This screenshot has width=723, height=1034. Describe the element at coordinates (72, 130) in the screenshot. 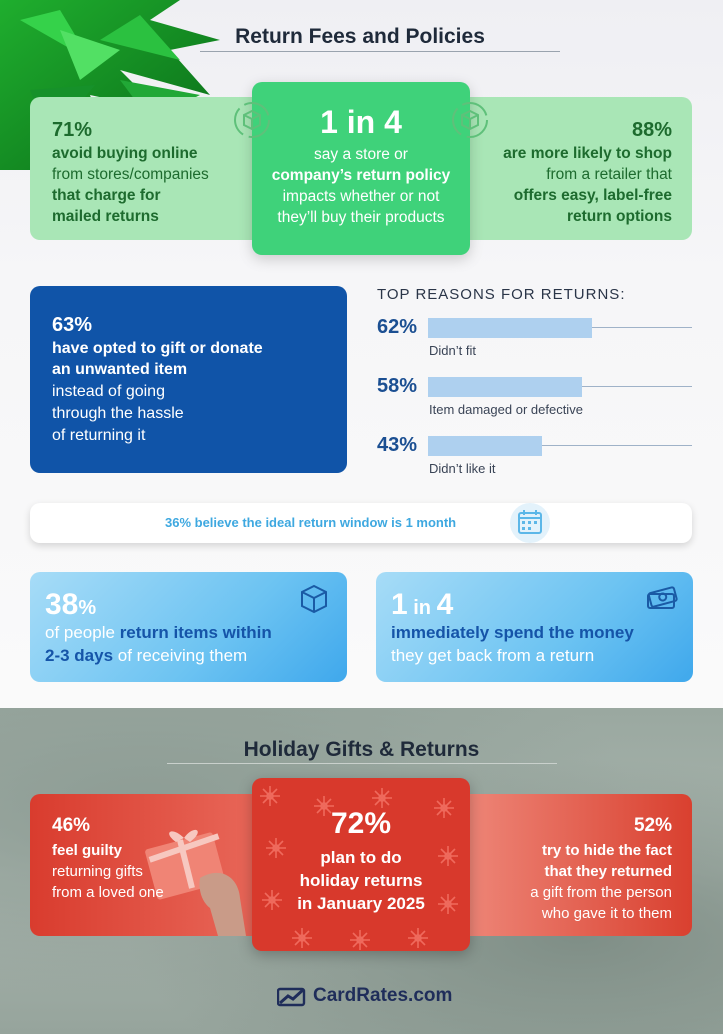

I see `stat-left-percent: 71%` at that location.